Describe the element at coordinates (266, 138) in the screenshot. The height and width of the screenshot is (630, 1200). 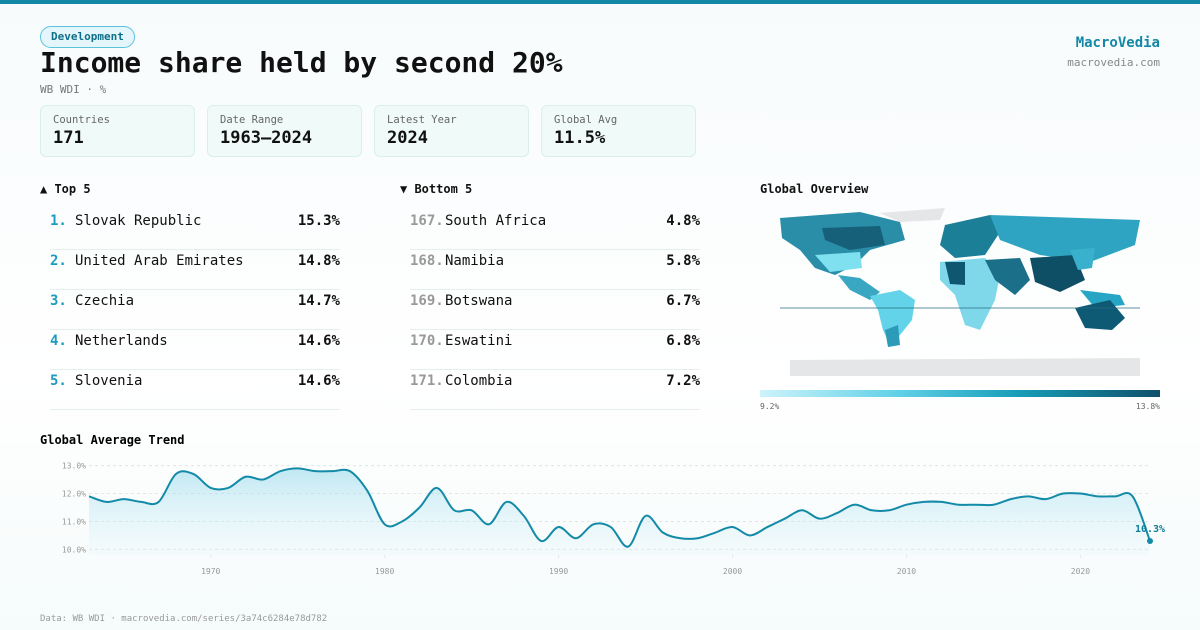
I see `stat-value: 1963–2024` at that location.